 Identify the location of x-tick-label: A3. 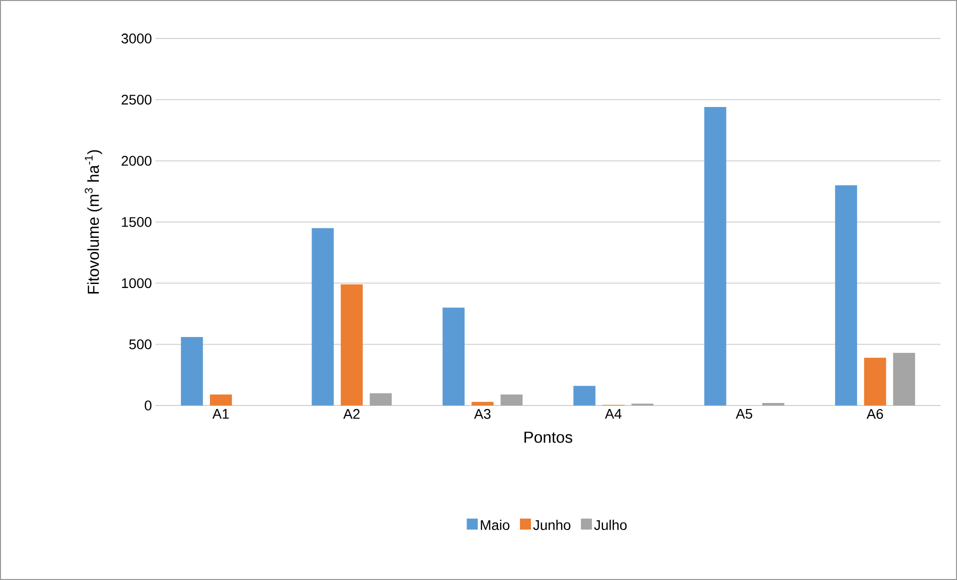
(482, 414).